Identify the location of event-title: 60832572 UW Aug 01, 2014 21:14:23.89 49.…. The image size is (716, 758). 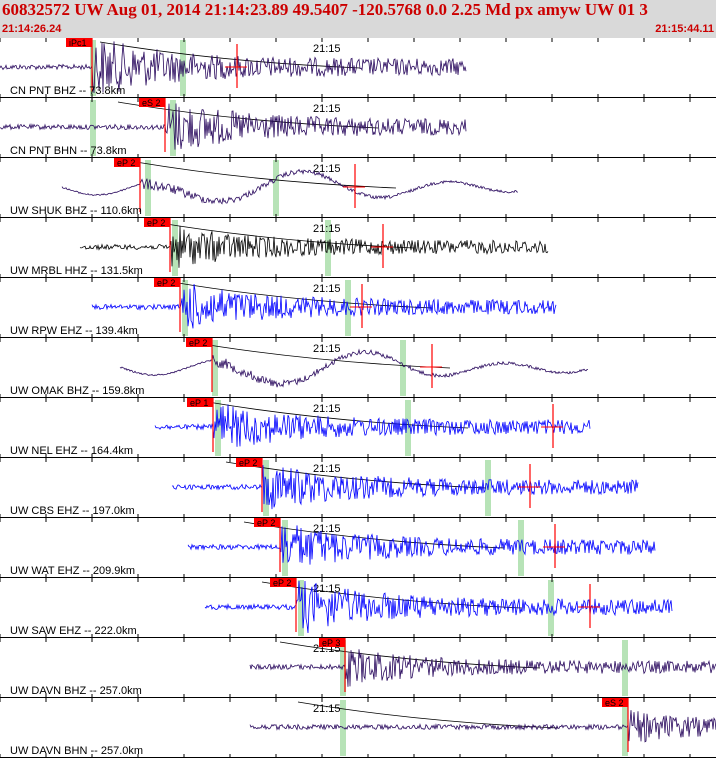
(325, 9).